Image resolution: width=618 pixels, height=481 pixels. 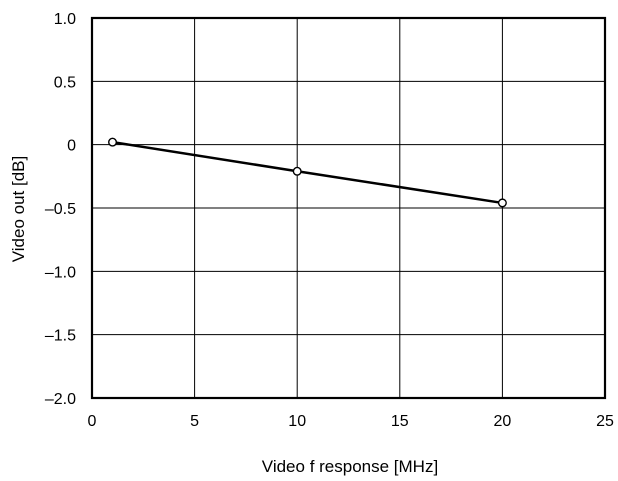 I want to click on x-tick-label: 5, so click(x=194, y=421).